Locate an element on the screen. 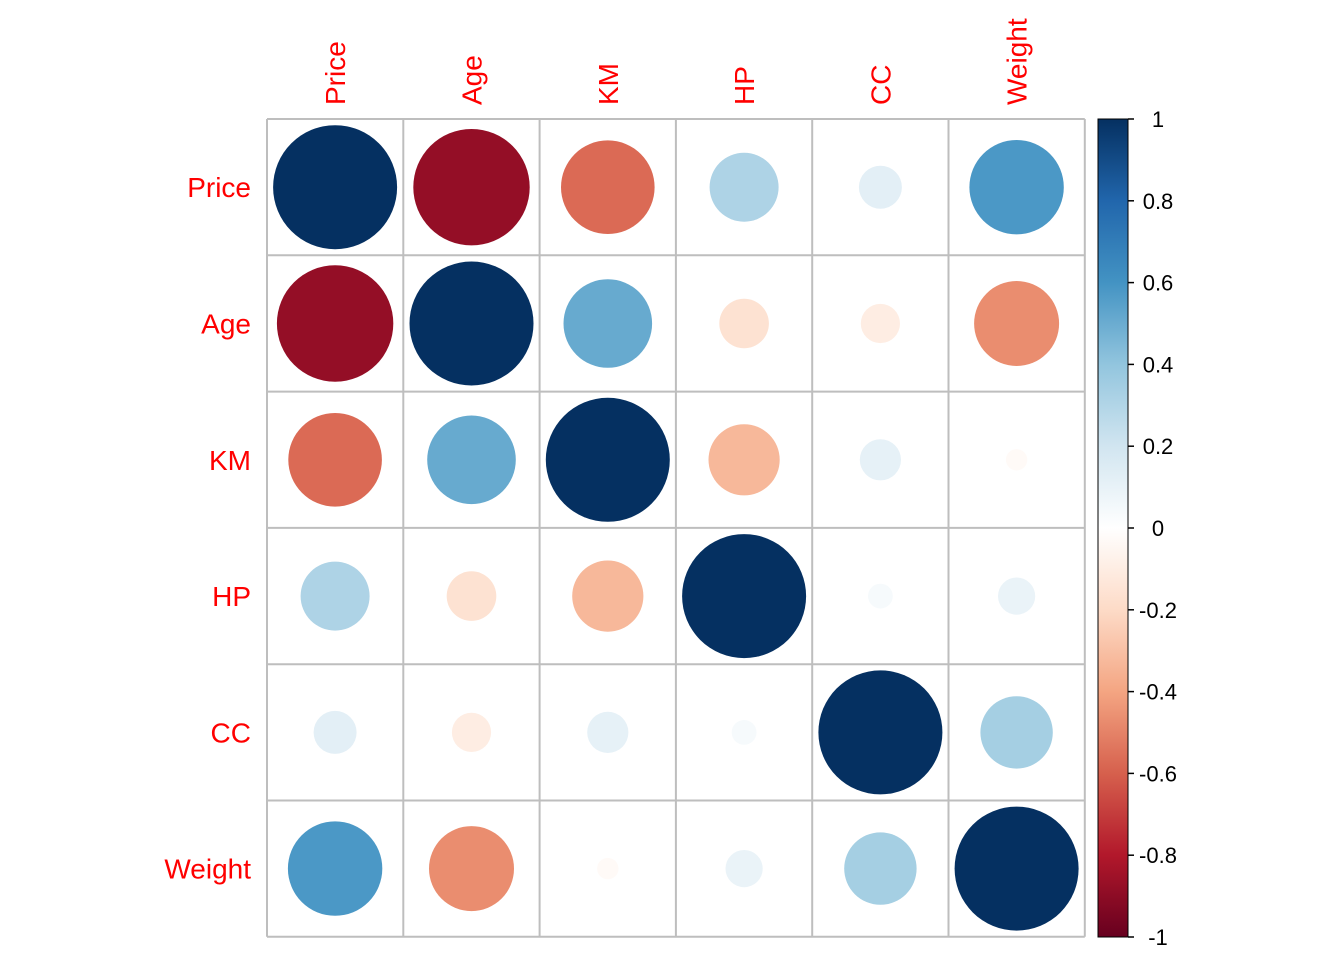 This screenshot has width=1344, height=960. colorbar-tick-label: -0.6 is located at coordinates (1158, 773).